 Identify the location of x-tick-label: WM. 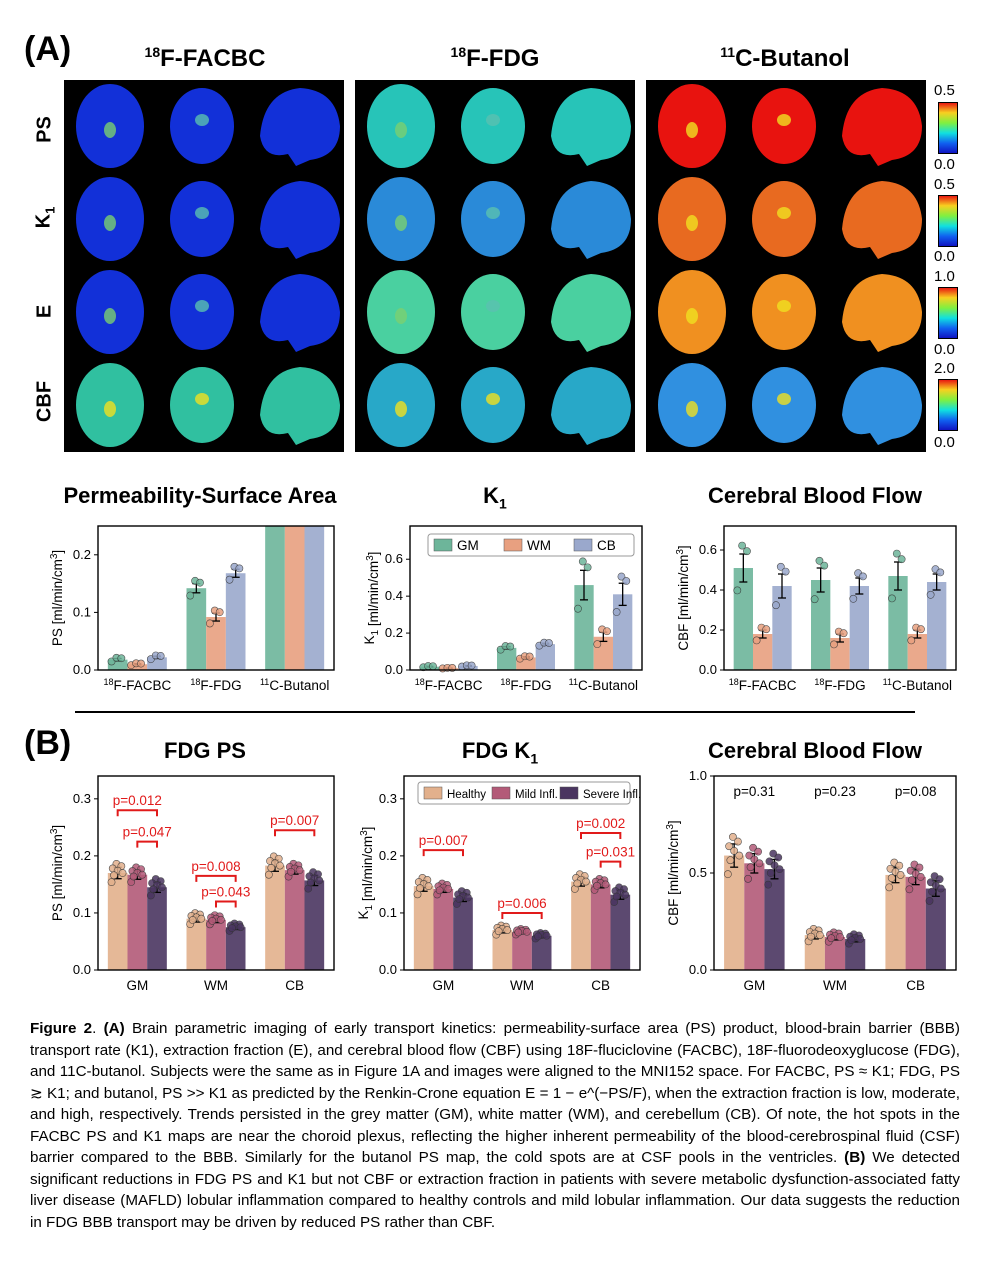
(522, 985).